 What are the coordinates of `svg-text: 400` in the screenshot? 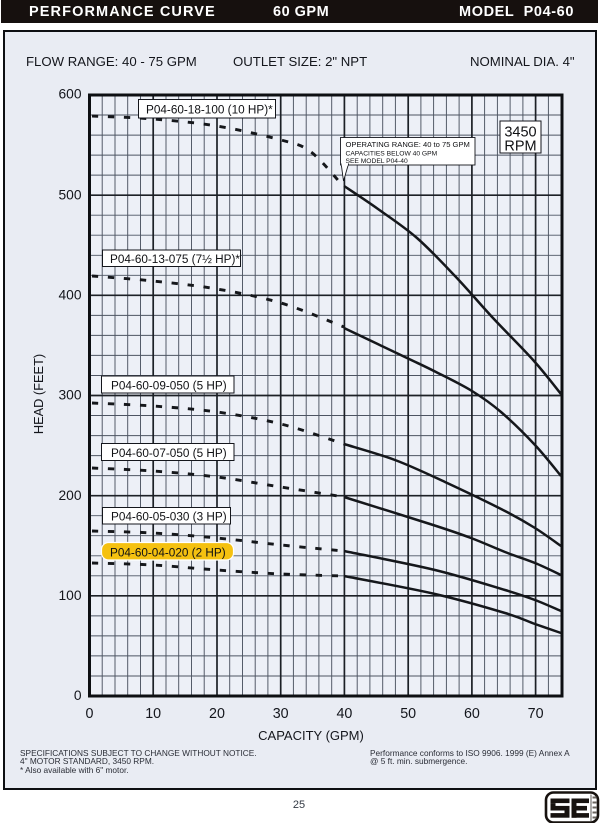 It's located at (69, 295).